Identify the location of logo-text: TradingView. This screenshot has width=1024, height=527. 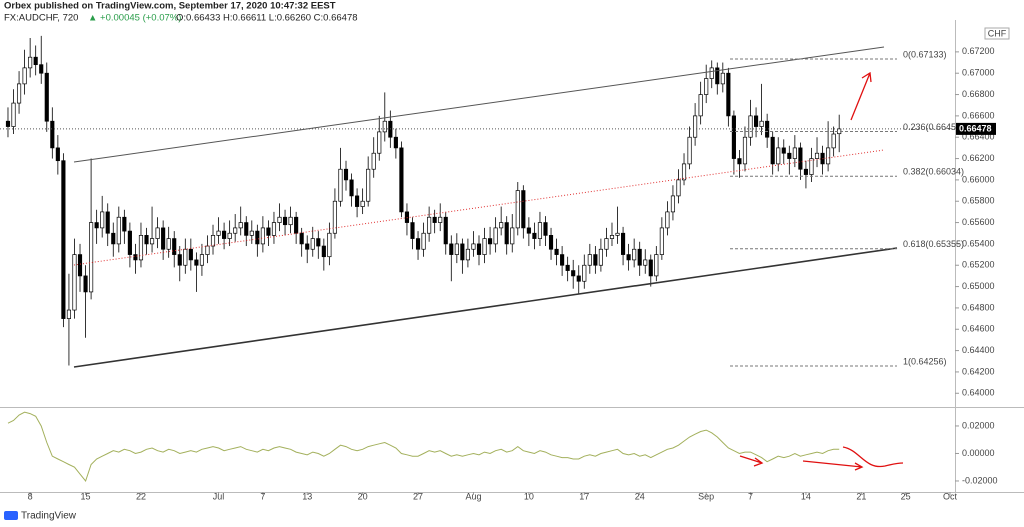
(49, 516).